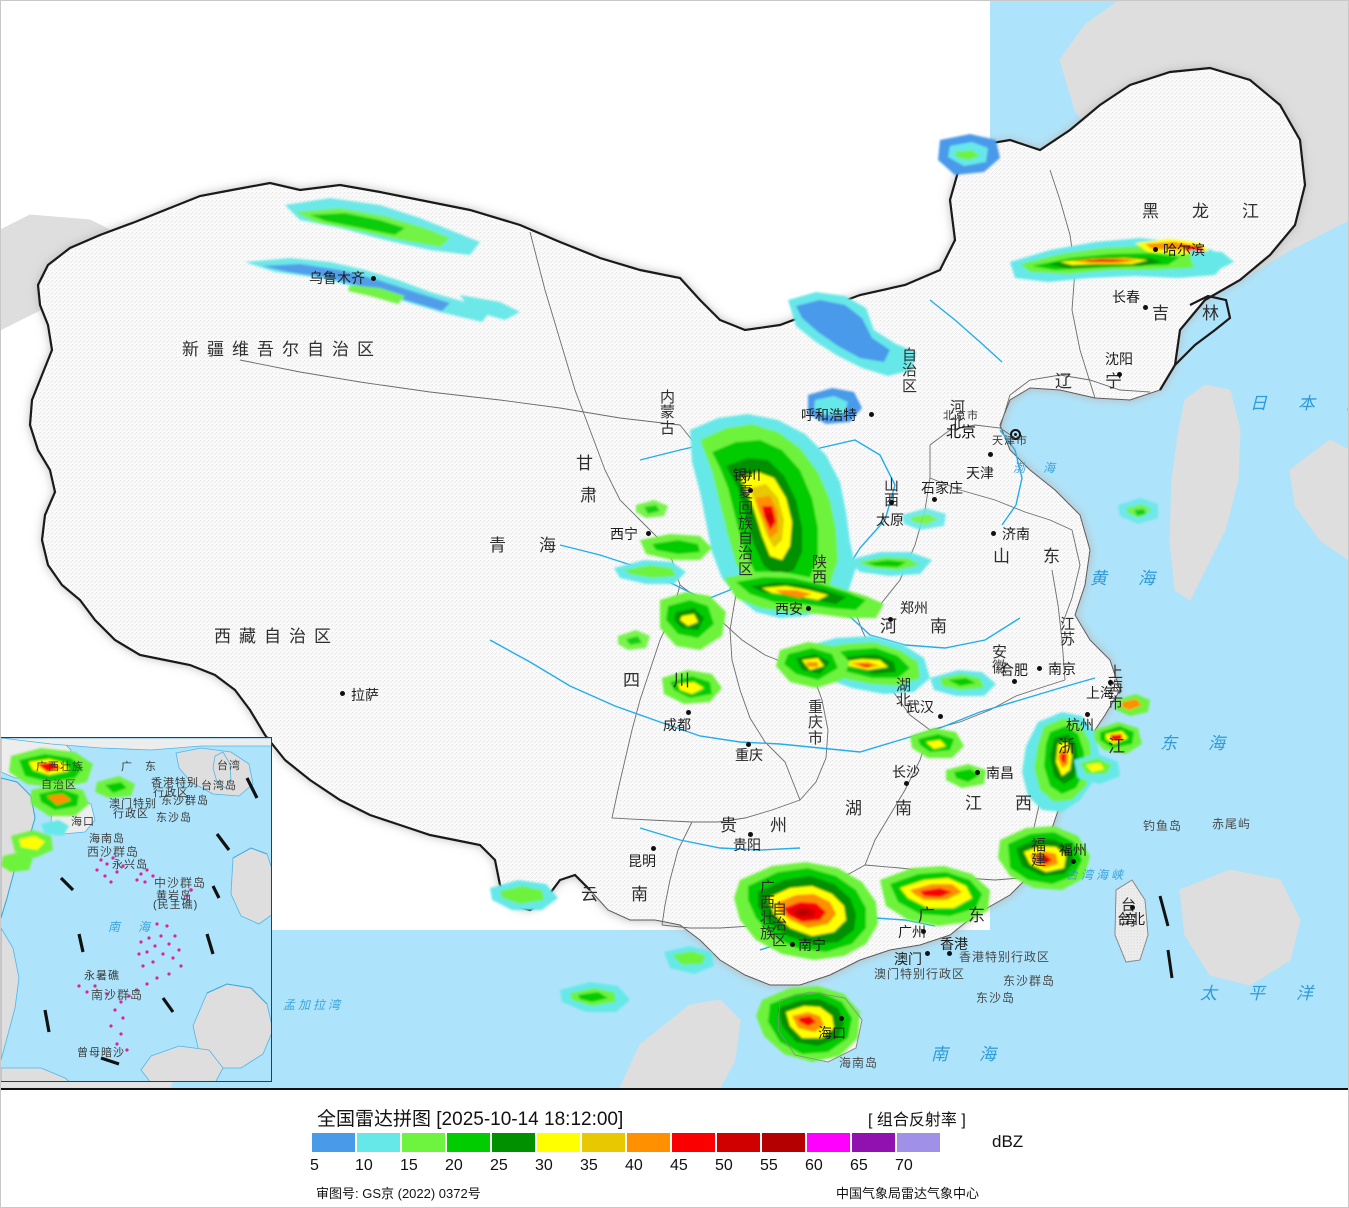 This screenshot has height=1208, width=1349. I want to click on colorbar-tick-35: 35, so click(589, 1165).